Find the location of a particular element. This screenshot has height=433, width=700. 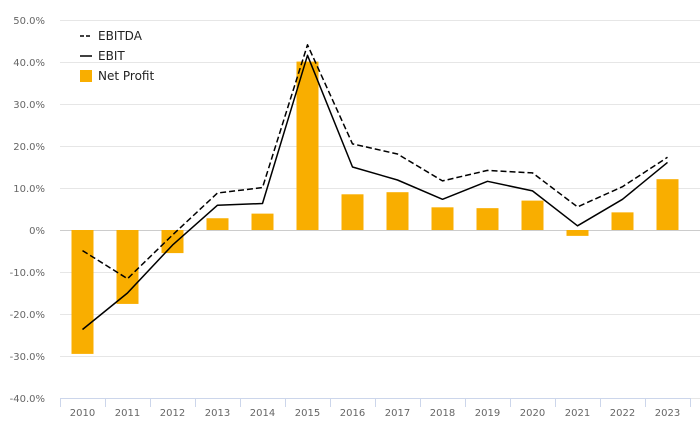

net-profit-bar-2016 is located at coordinates (352, 212).